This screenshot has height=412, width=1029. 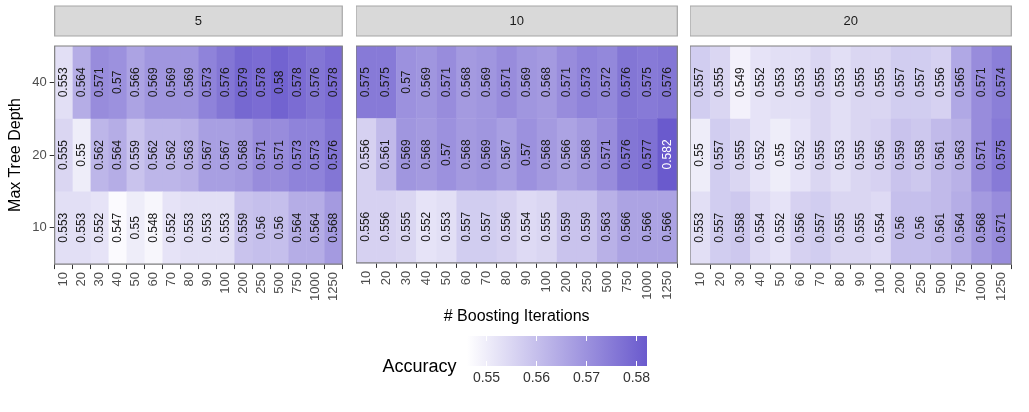 I want to click on x-tick-label: 1000, so click(x=980, y=286).